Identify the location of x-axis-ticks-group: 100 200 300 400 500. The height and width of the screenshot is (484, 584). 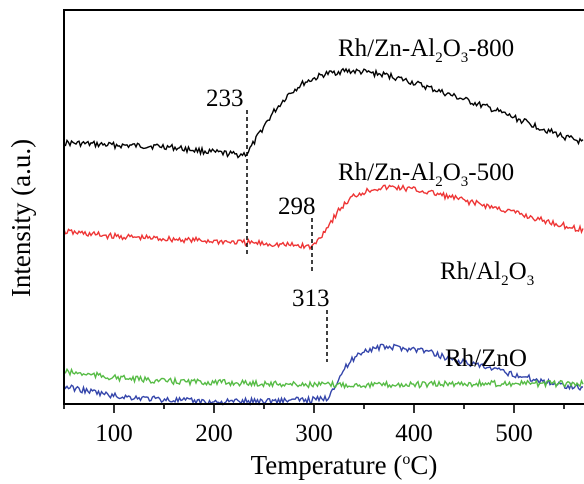
(314, 425).